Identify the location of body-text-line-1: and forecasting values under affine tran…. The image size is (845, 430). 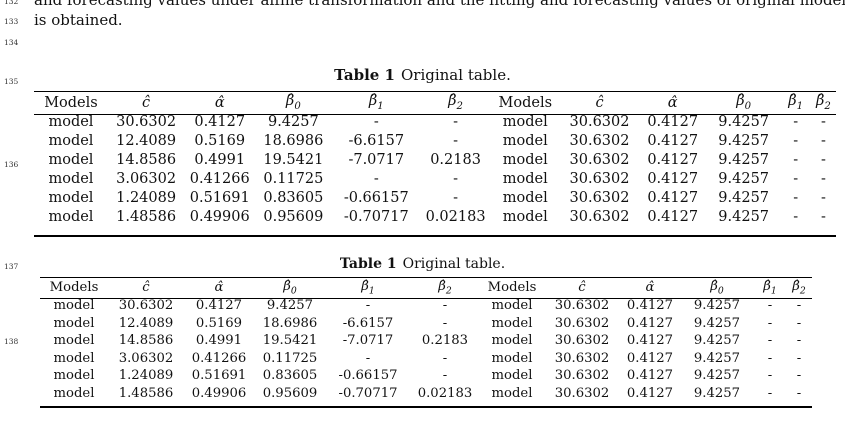
(439, 4).